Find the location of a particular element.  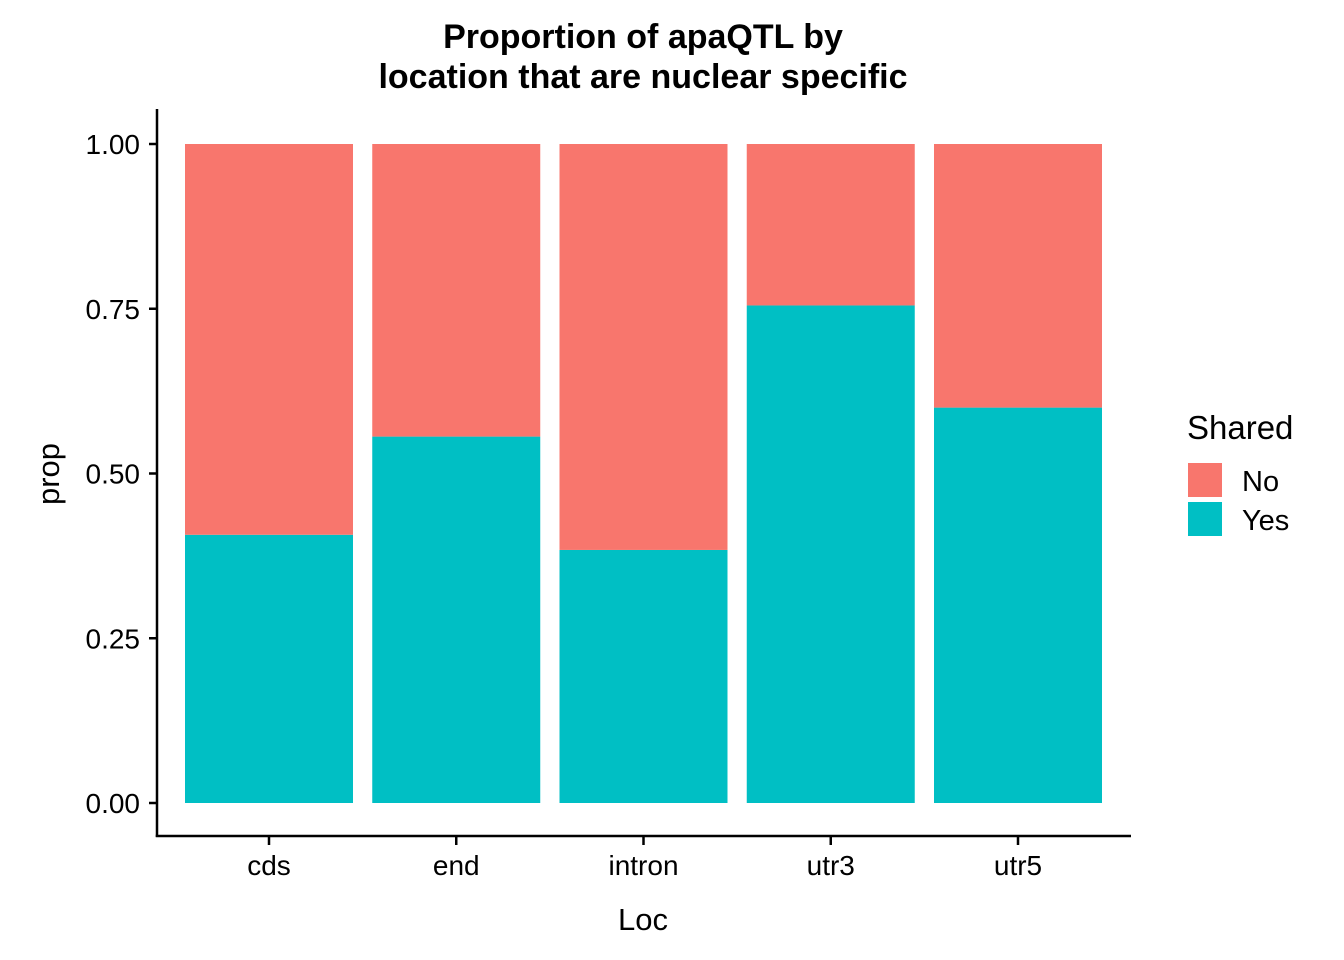

legend: Shared No Yes is located at coordinates (1240, 473).